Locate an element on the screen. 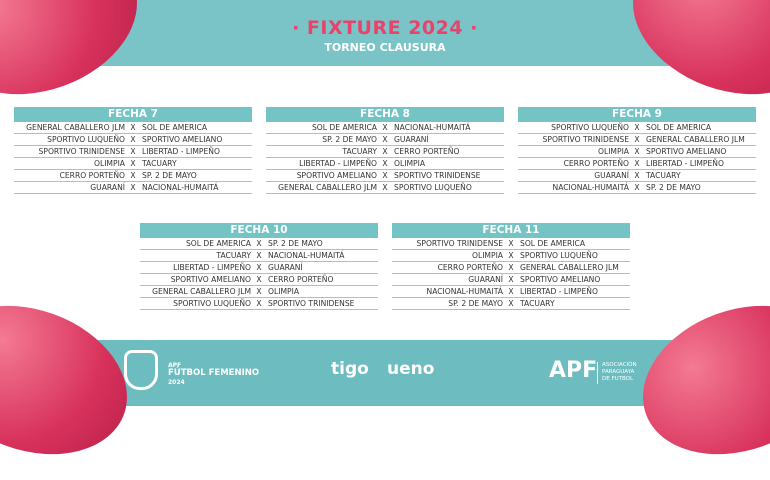  asociacion-line-3: DE FUTBOL is located at coordinates (618, 379).